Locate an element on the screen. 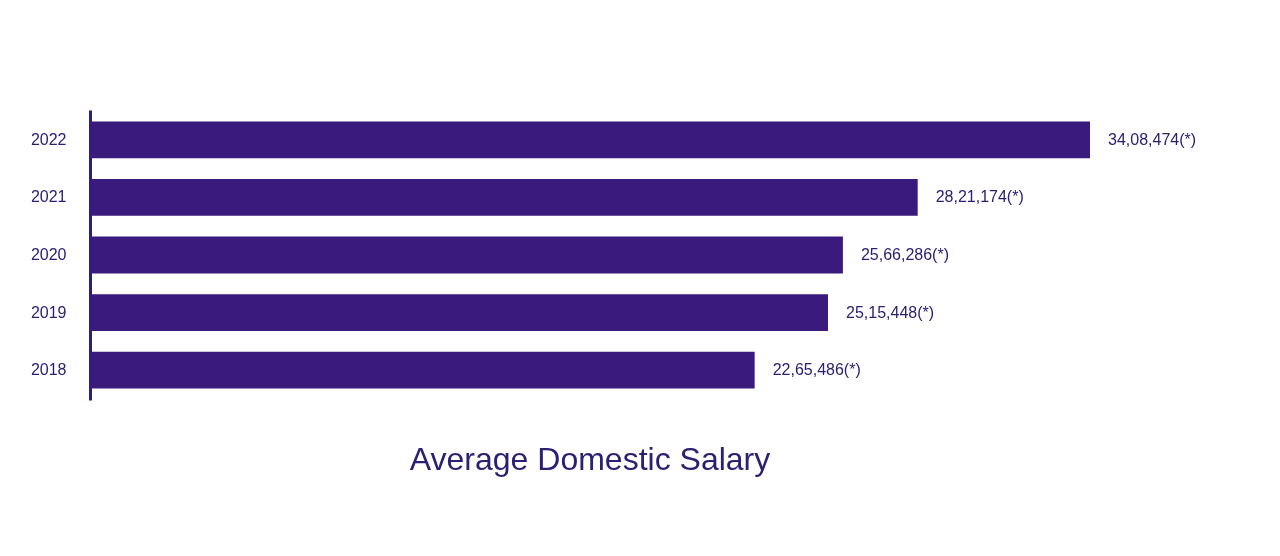  y-tick-label: 2021 is located at coordinates (48, 197).